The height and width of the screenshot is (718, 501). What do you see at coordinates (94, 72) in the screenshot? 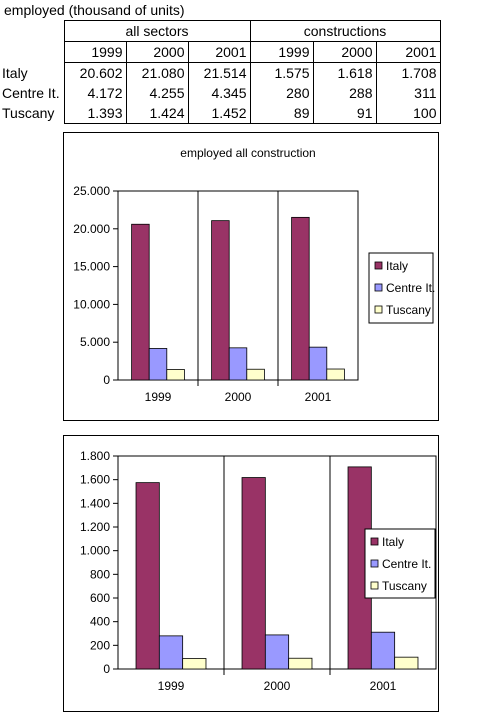
I see `table-cell: 20.602` at bounding box center [94, 72].